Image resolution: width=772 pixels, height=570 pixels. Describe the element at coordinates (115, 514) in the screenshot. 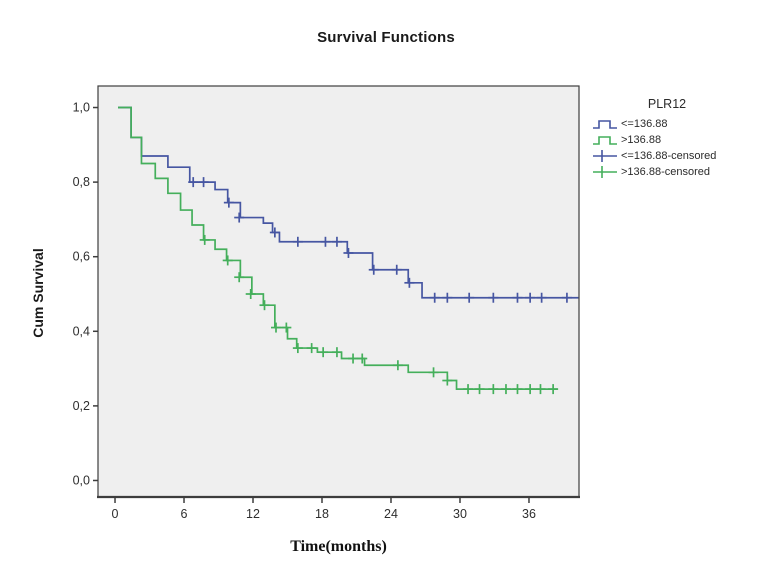

I see `x-tick-label: 0` at that location.